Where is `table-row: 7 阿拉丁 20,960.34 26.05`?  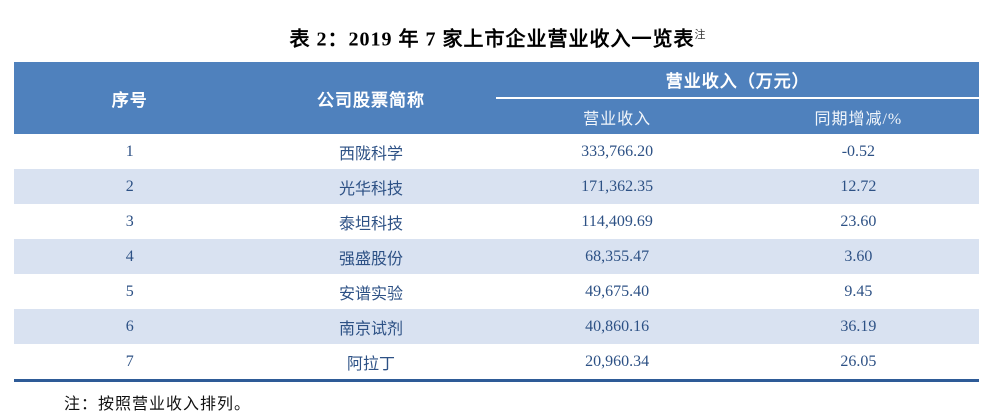 table-row: 7 阿拉丁 20,960.34 26.05 is located at coordinates (496, 362).